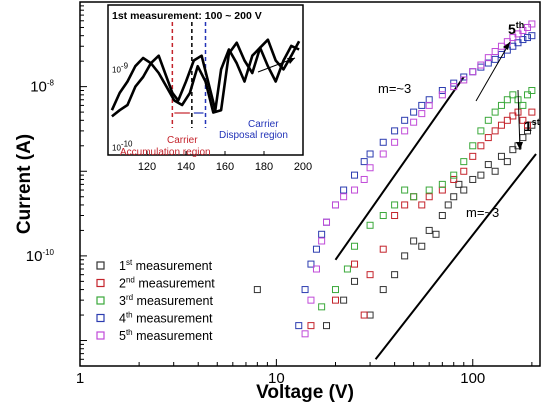  I want to click on arrow-5th-line, so click(493, 71).